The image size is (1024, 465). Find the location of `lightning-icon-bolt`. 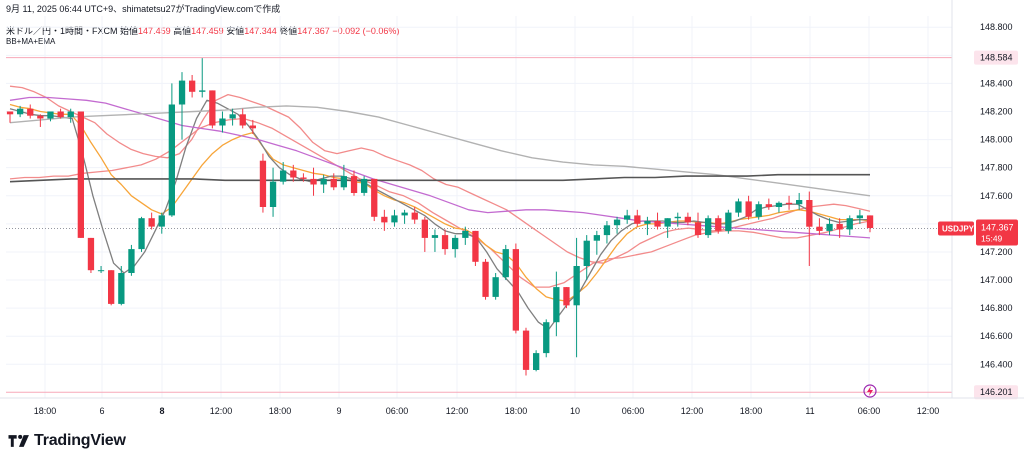

lightning-icon-bolt is located at coordinates (870, 391).